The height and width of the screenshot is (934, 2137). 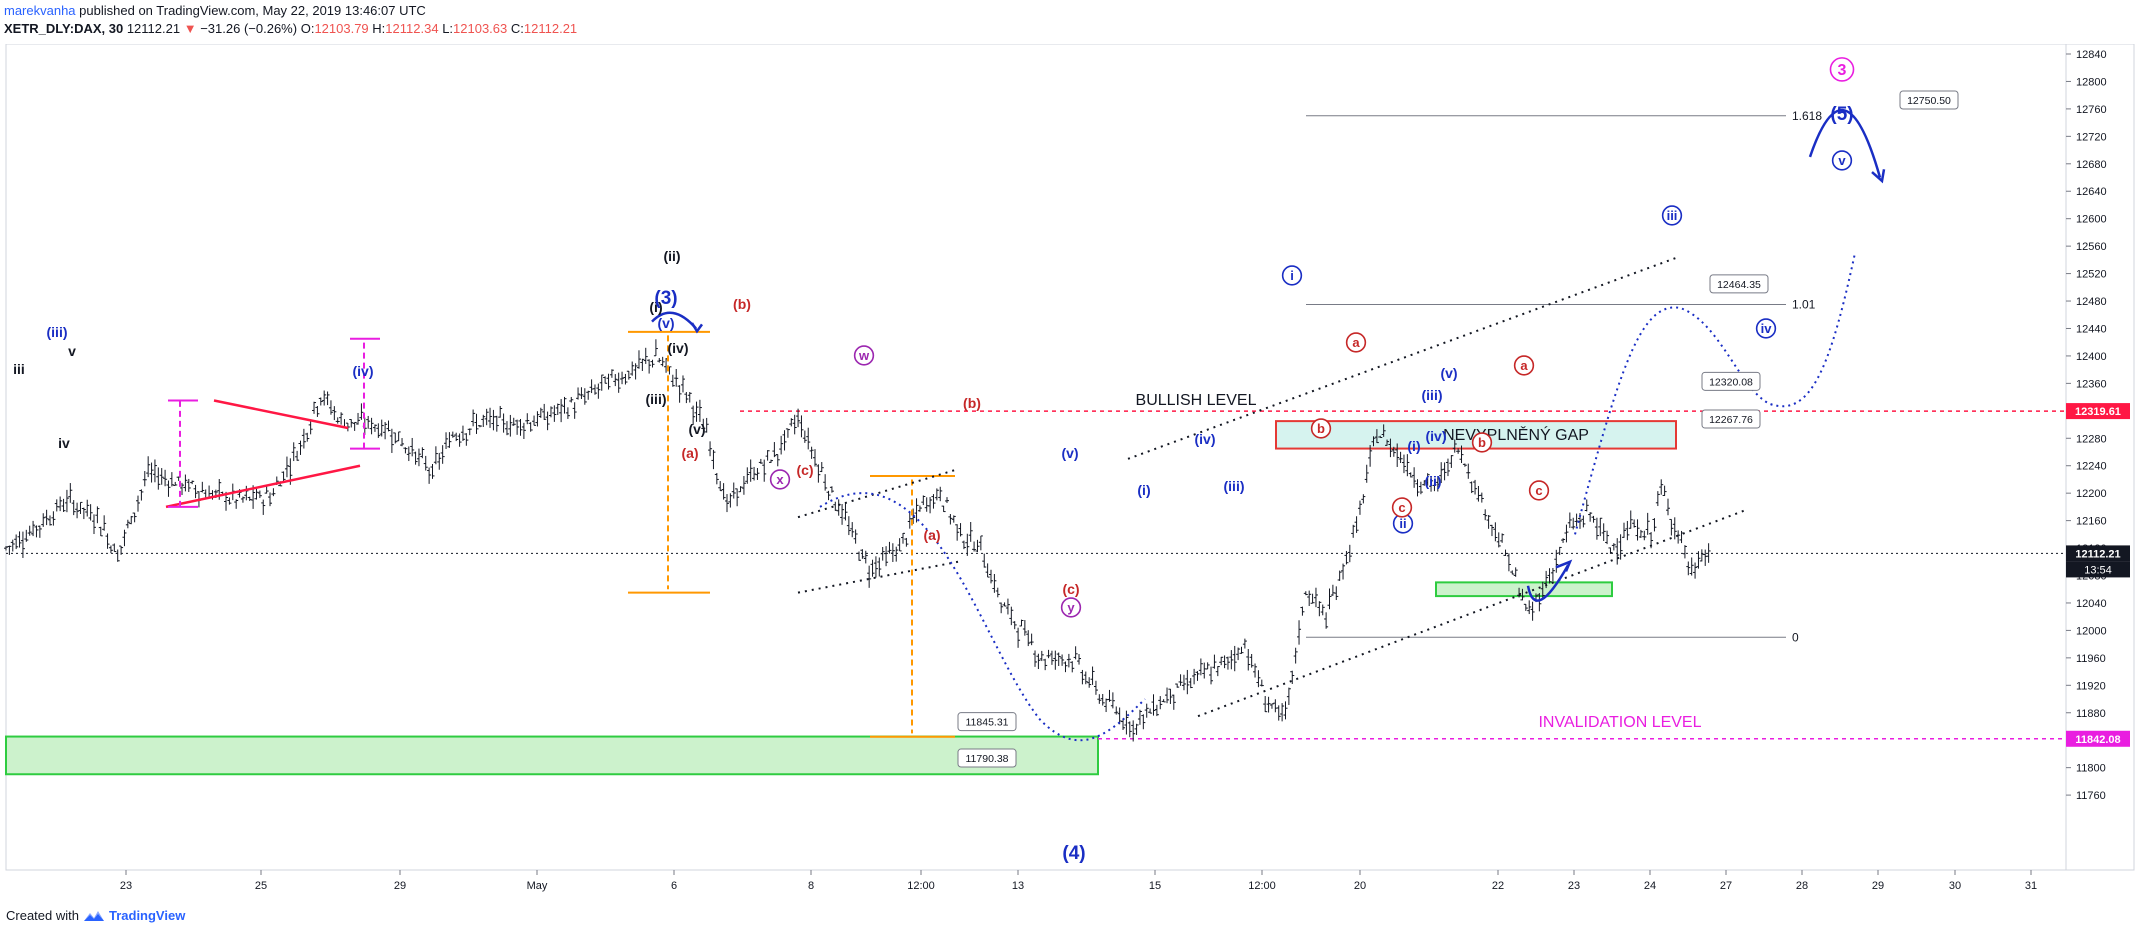 I want to click on price-callout-label: 11790.38, so click(x=986, y=759).